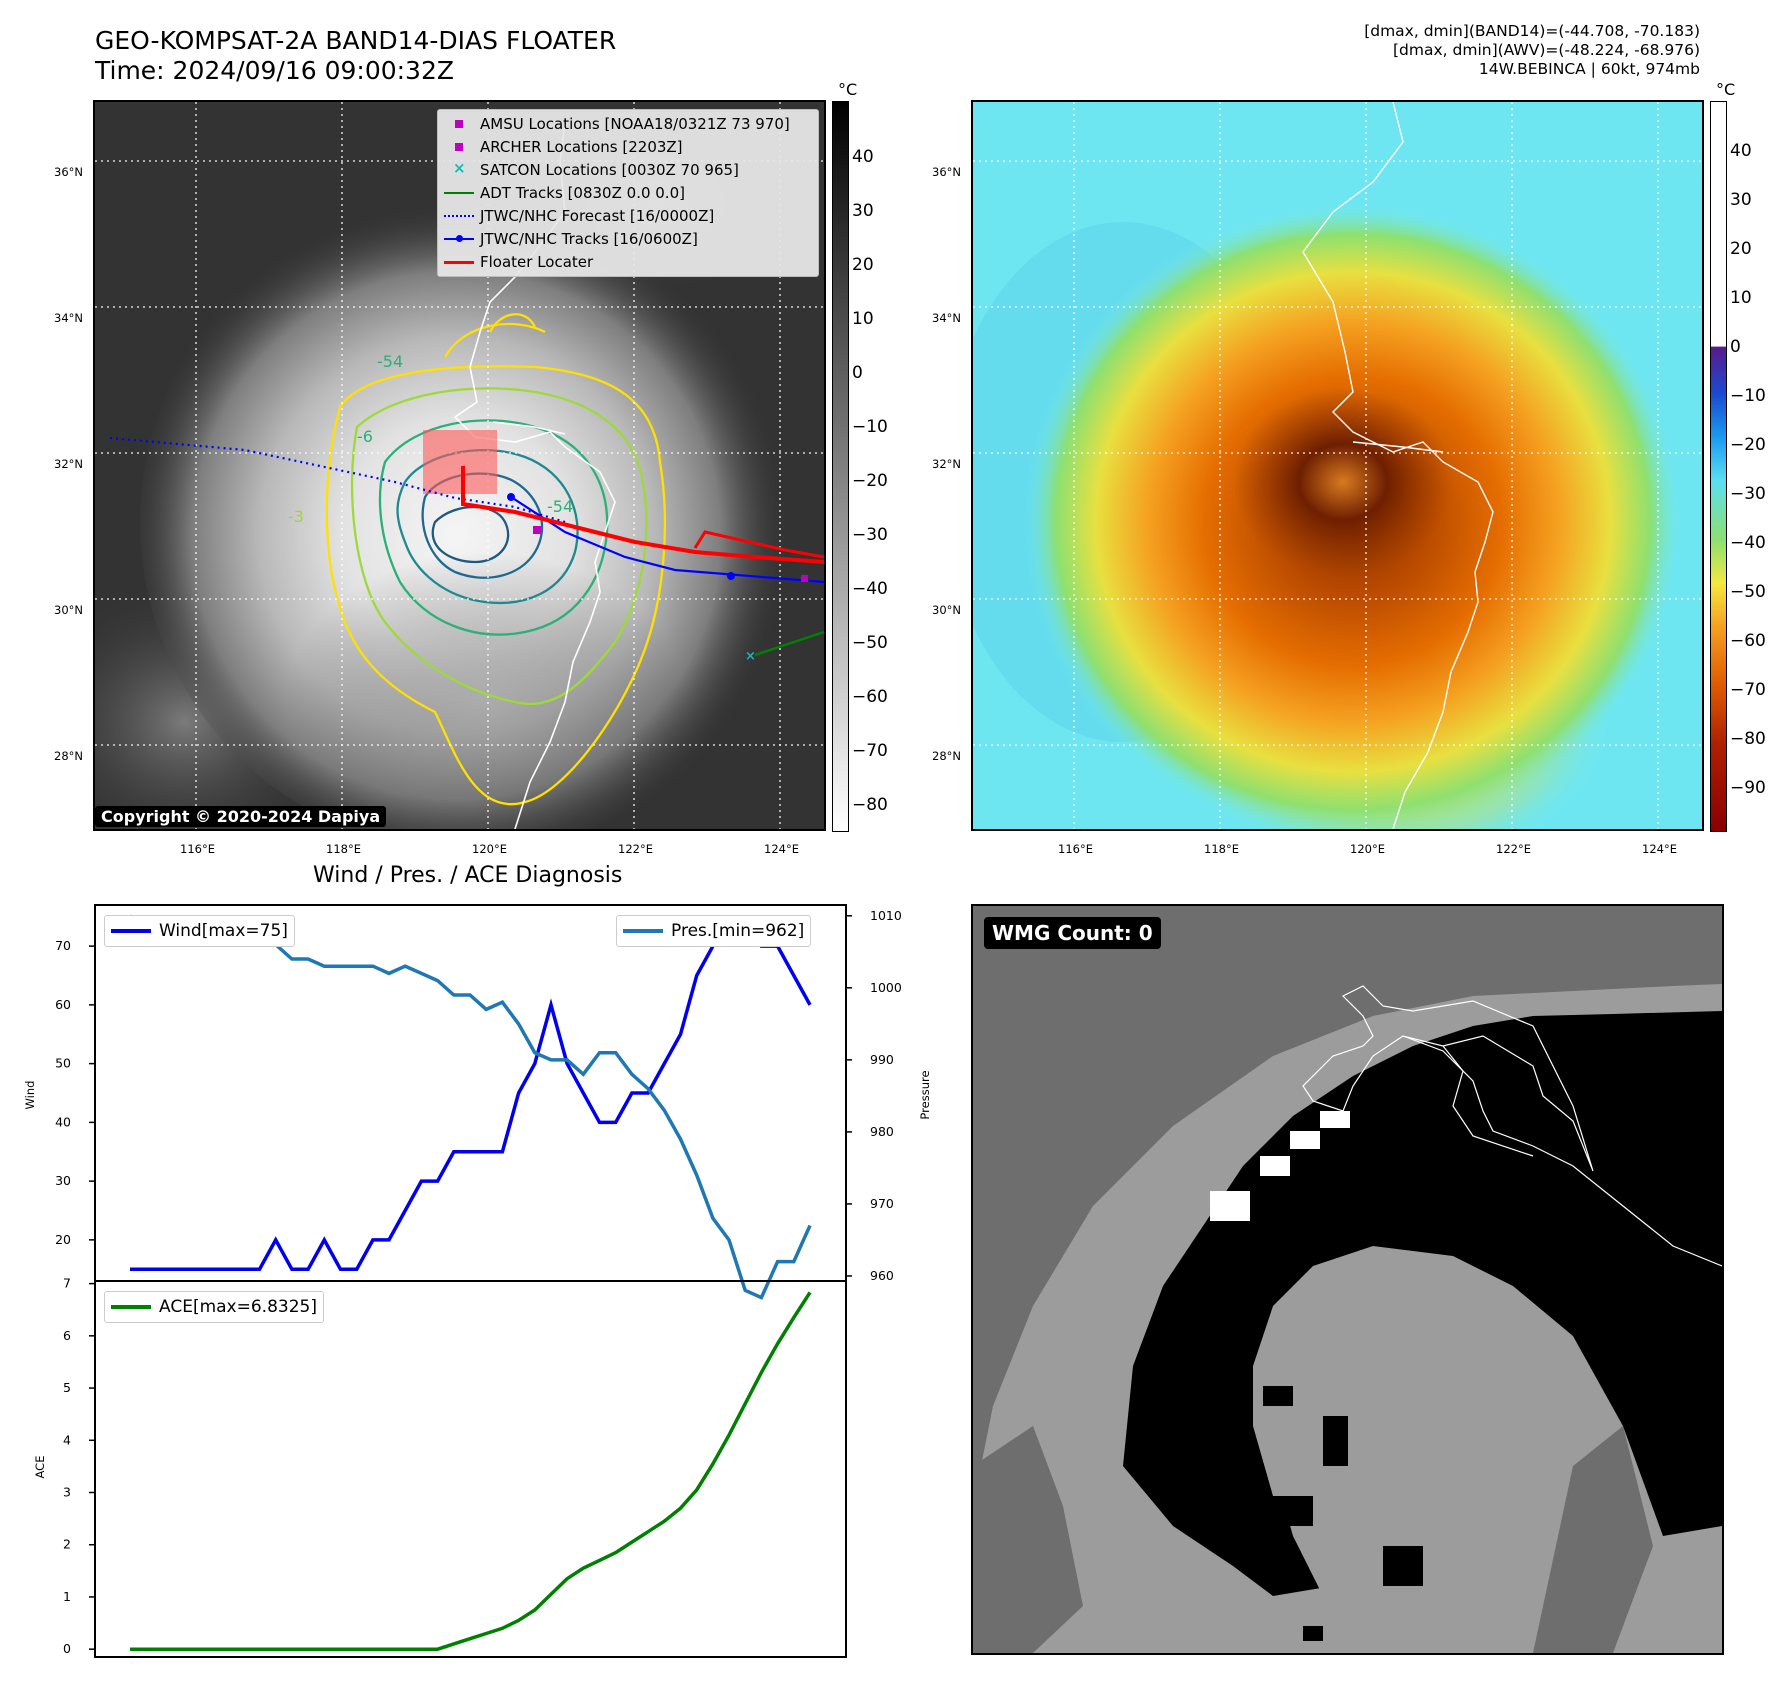  I want to click on legend-item-adt: ADT Tracks [0830Z 0.0 0.0], so click(628, 192).